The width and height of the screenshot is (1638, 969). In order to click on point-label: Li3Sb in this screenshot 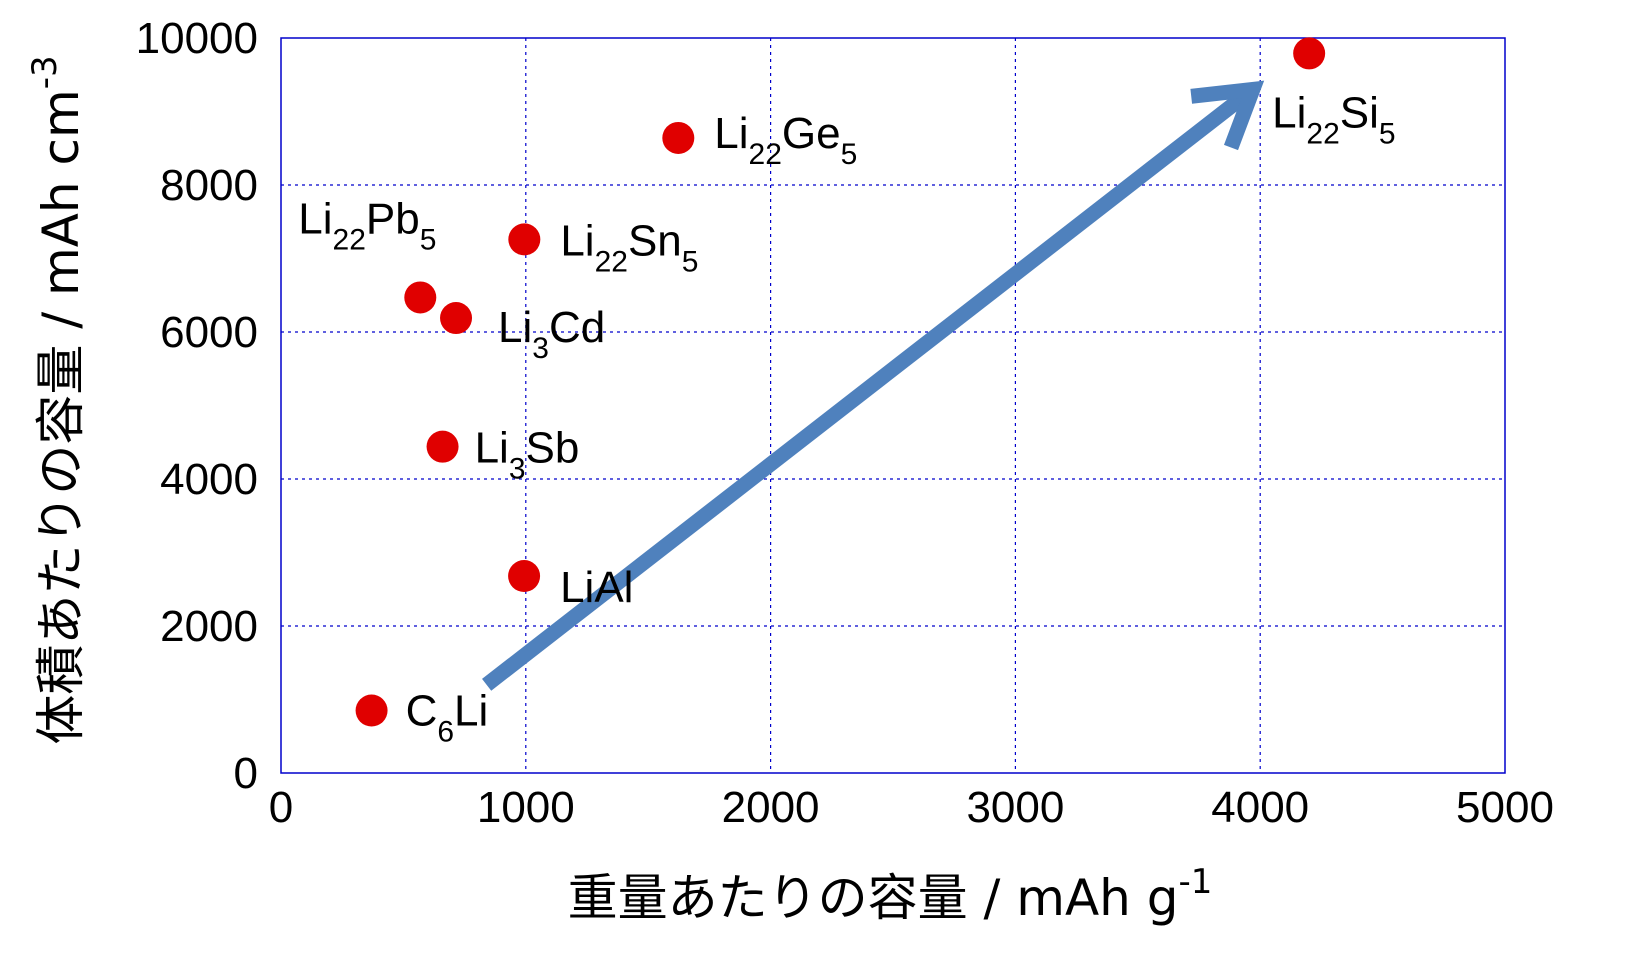, I will do `click(527, 455)`.